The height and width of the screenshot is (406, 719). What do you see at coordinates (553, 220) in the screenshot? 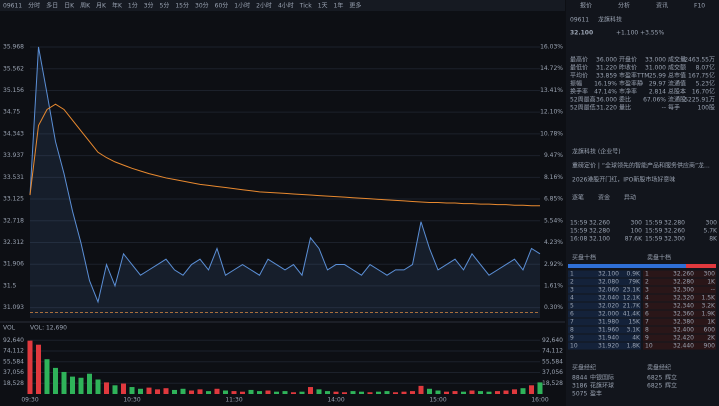
I see `y2-tick-label: 5.54%` at bounding box center [553, 220].